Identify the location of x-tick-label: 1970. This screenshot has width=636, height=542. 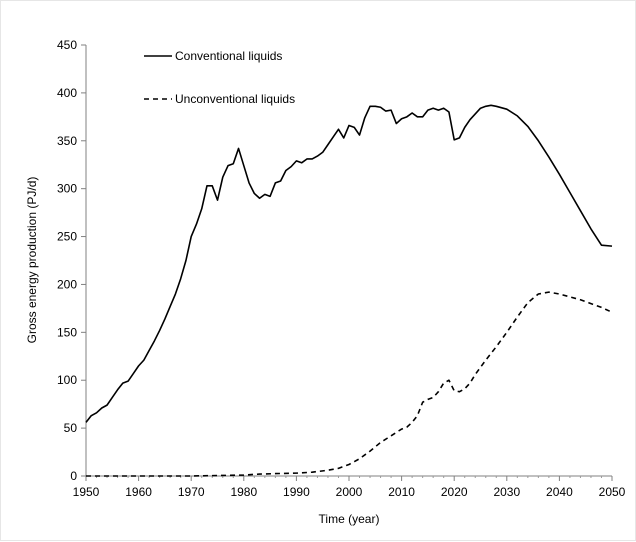
(191, 492).